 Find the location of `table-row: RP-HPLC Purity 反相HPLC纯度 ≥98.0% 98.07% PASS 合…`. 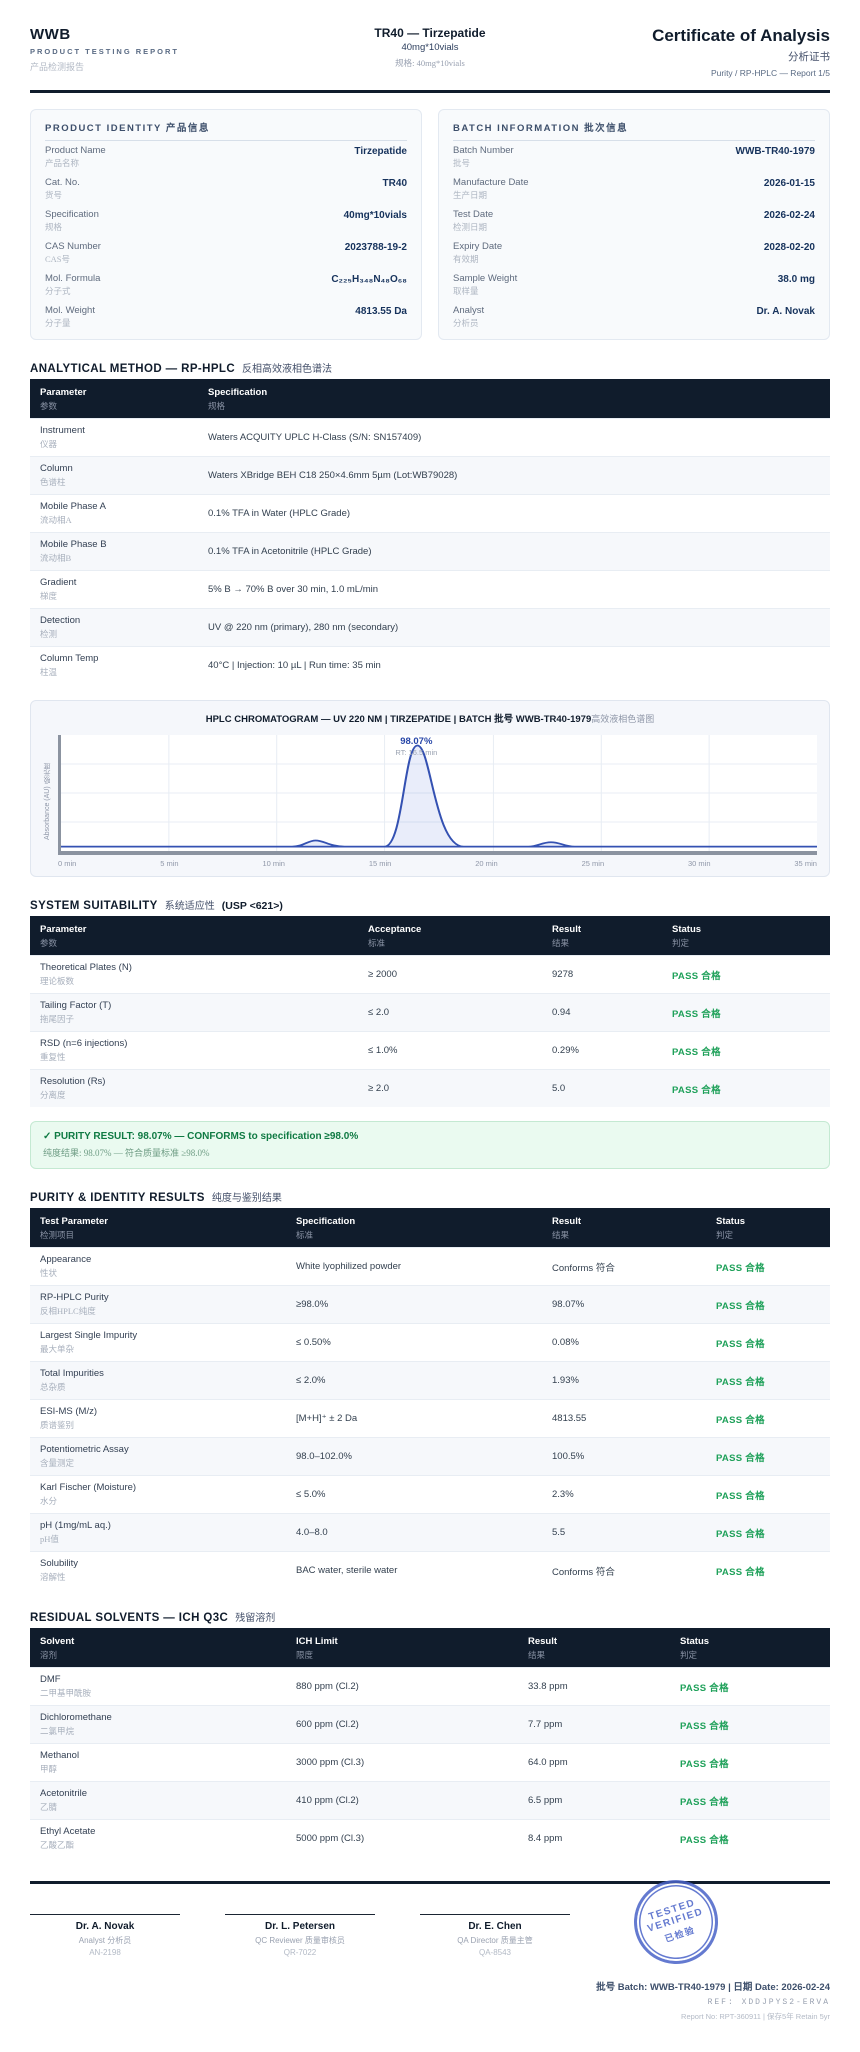

table-row: RP-HPLC Purity 反相HPLC纯度 ≥98.0% 98.07% PASS 合… is located at coordinates (430, 1304).